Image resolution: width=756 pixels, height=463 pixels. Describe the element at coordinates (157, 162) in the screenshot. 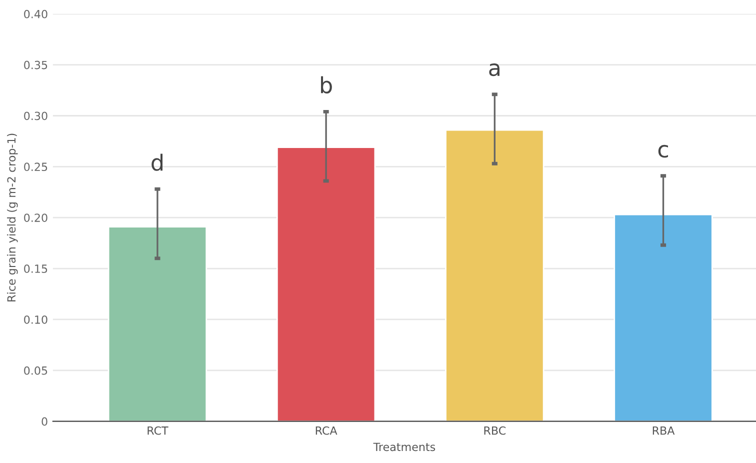

I see `annotation: d` at that location.